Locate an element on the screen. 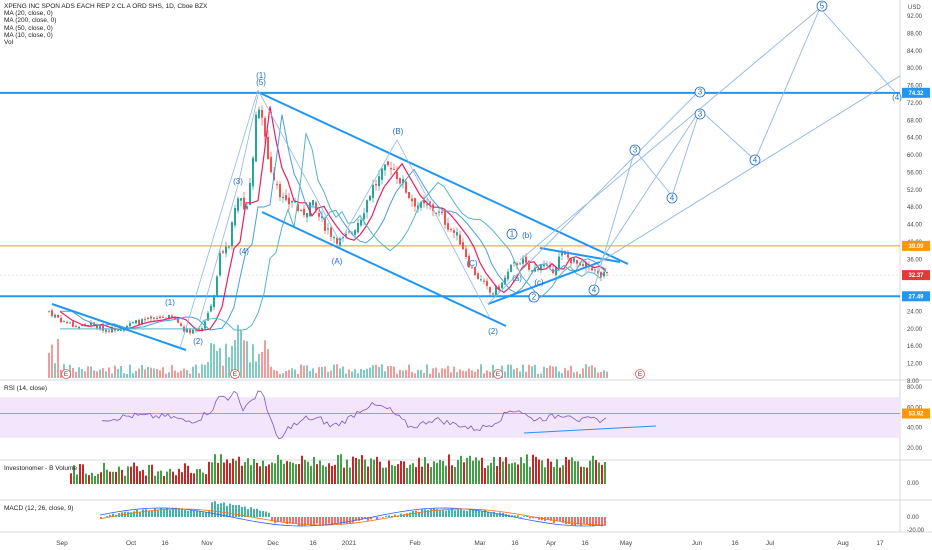  indicator-ma50: MA (50, close, 0) is located at coordinates (105, 28).